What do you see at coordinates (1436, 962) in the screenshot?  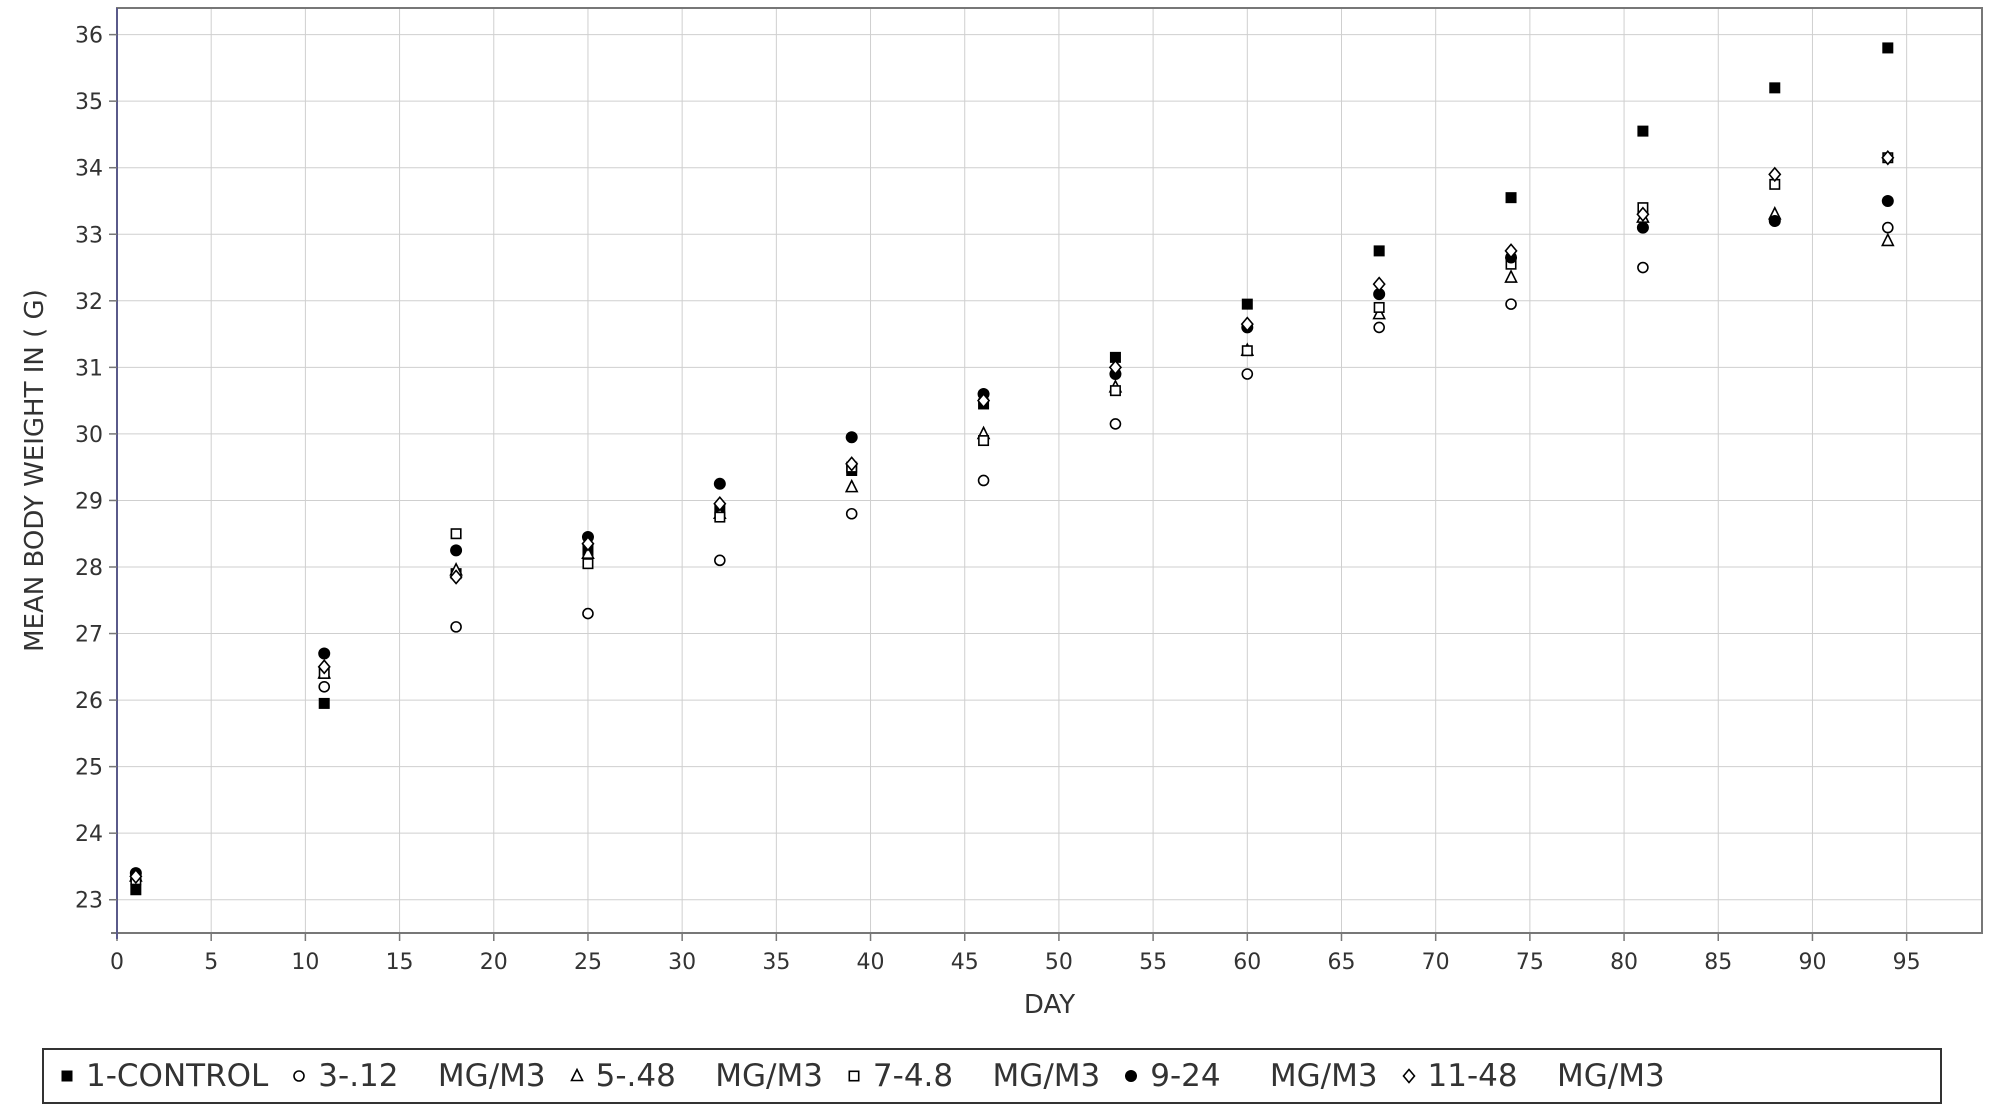 I see `x-tick-label: 70` at bounding box center [1436, 962].